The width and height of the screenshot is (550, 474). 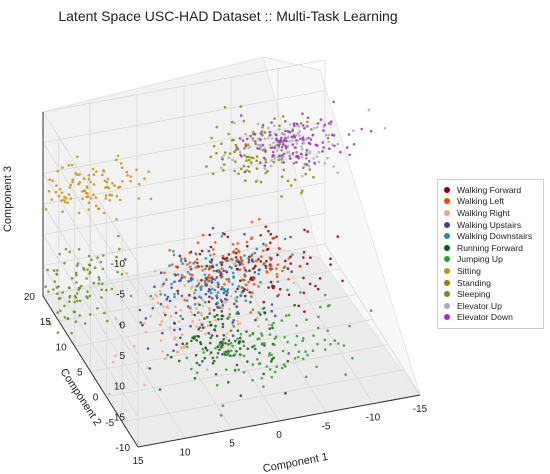 What do you see at coordinates (120, 387) in the screenshot?
I see `z-tick-label: 10` at bounding box center [120, 387].